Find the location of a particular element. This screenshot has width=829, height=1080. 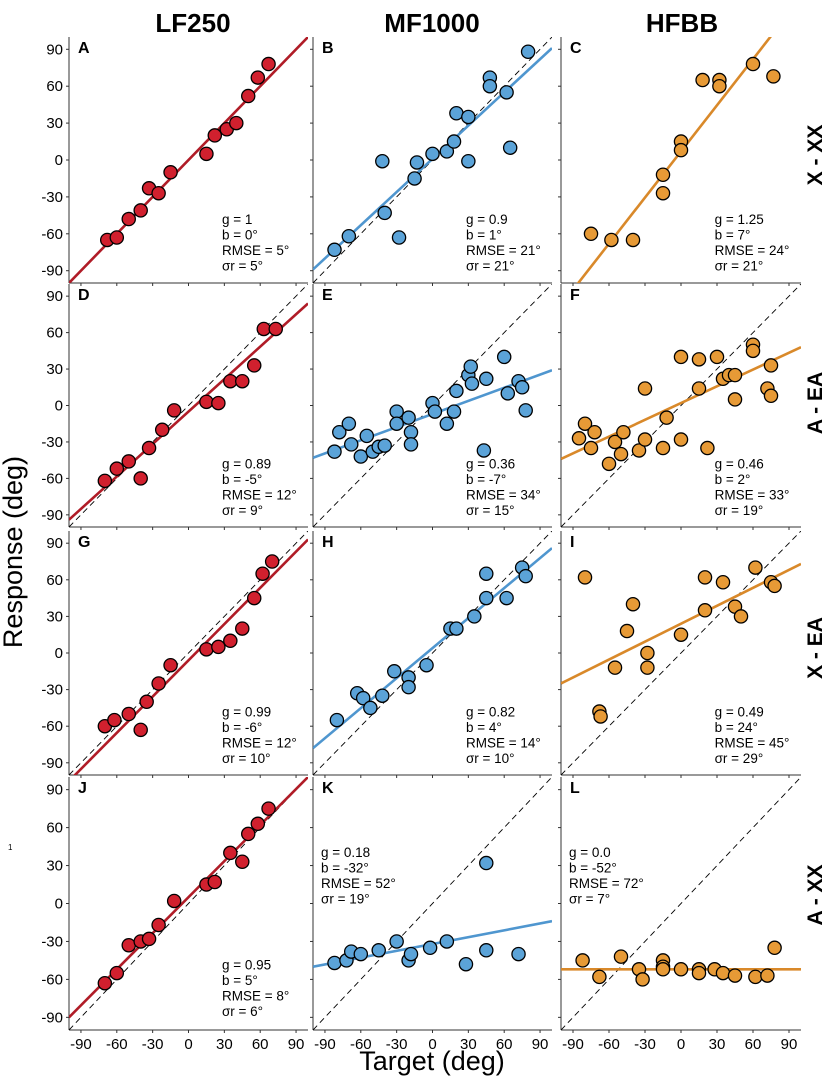

fit-line-f is located at coordinates (681, 403).